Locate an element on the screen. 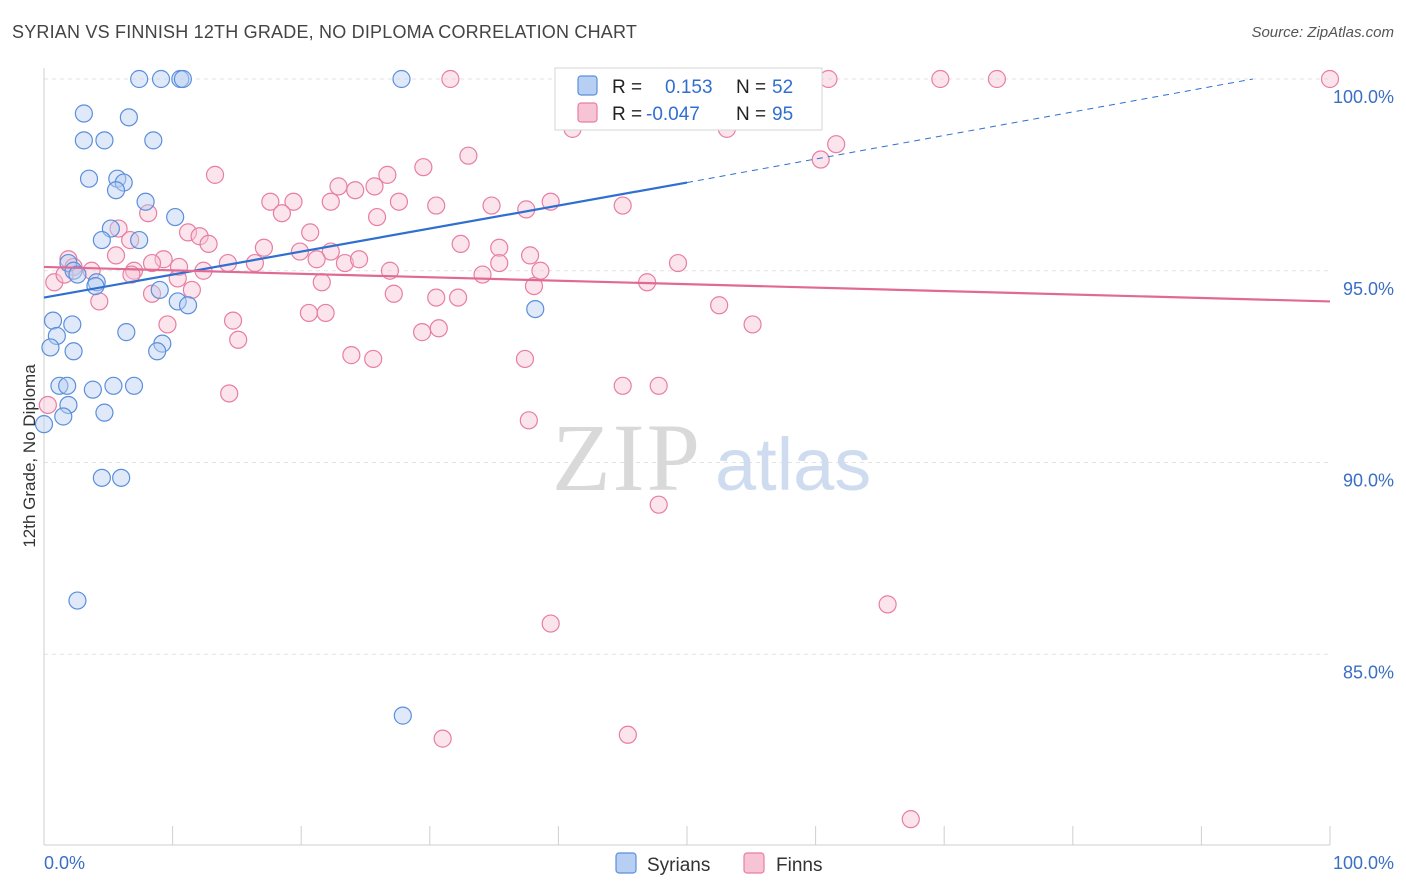 The image size is (1406, 892). syrians-trend-extension is located at coordinates (969, 131).